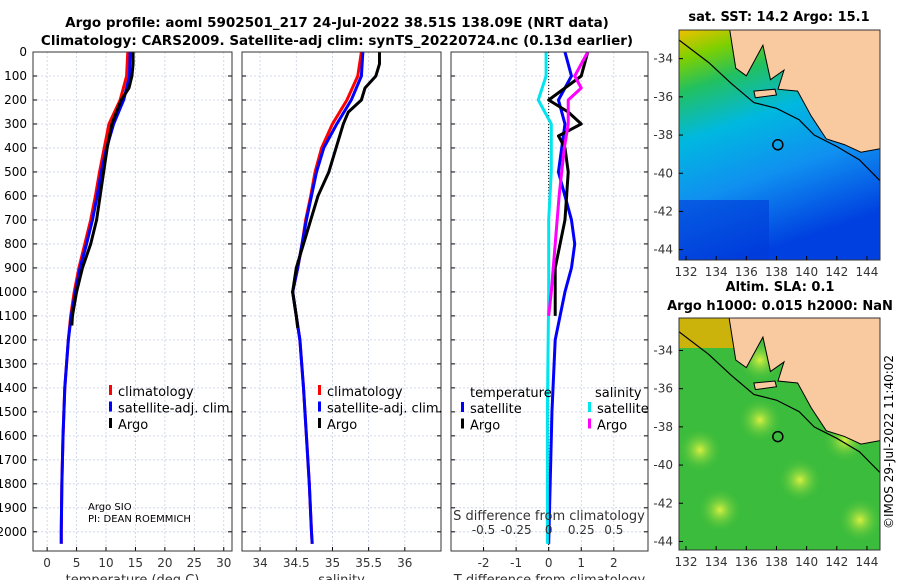 This screenshot has height=580, width=900. I want to click on sla-high-patch, so click(709, 333).